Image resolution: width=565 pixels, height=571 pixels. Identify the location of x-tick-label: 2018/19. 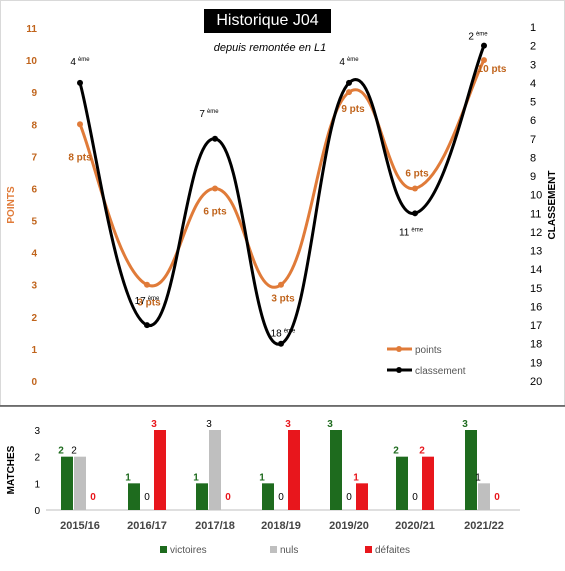
(281, 526).